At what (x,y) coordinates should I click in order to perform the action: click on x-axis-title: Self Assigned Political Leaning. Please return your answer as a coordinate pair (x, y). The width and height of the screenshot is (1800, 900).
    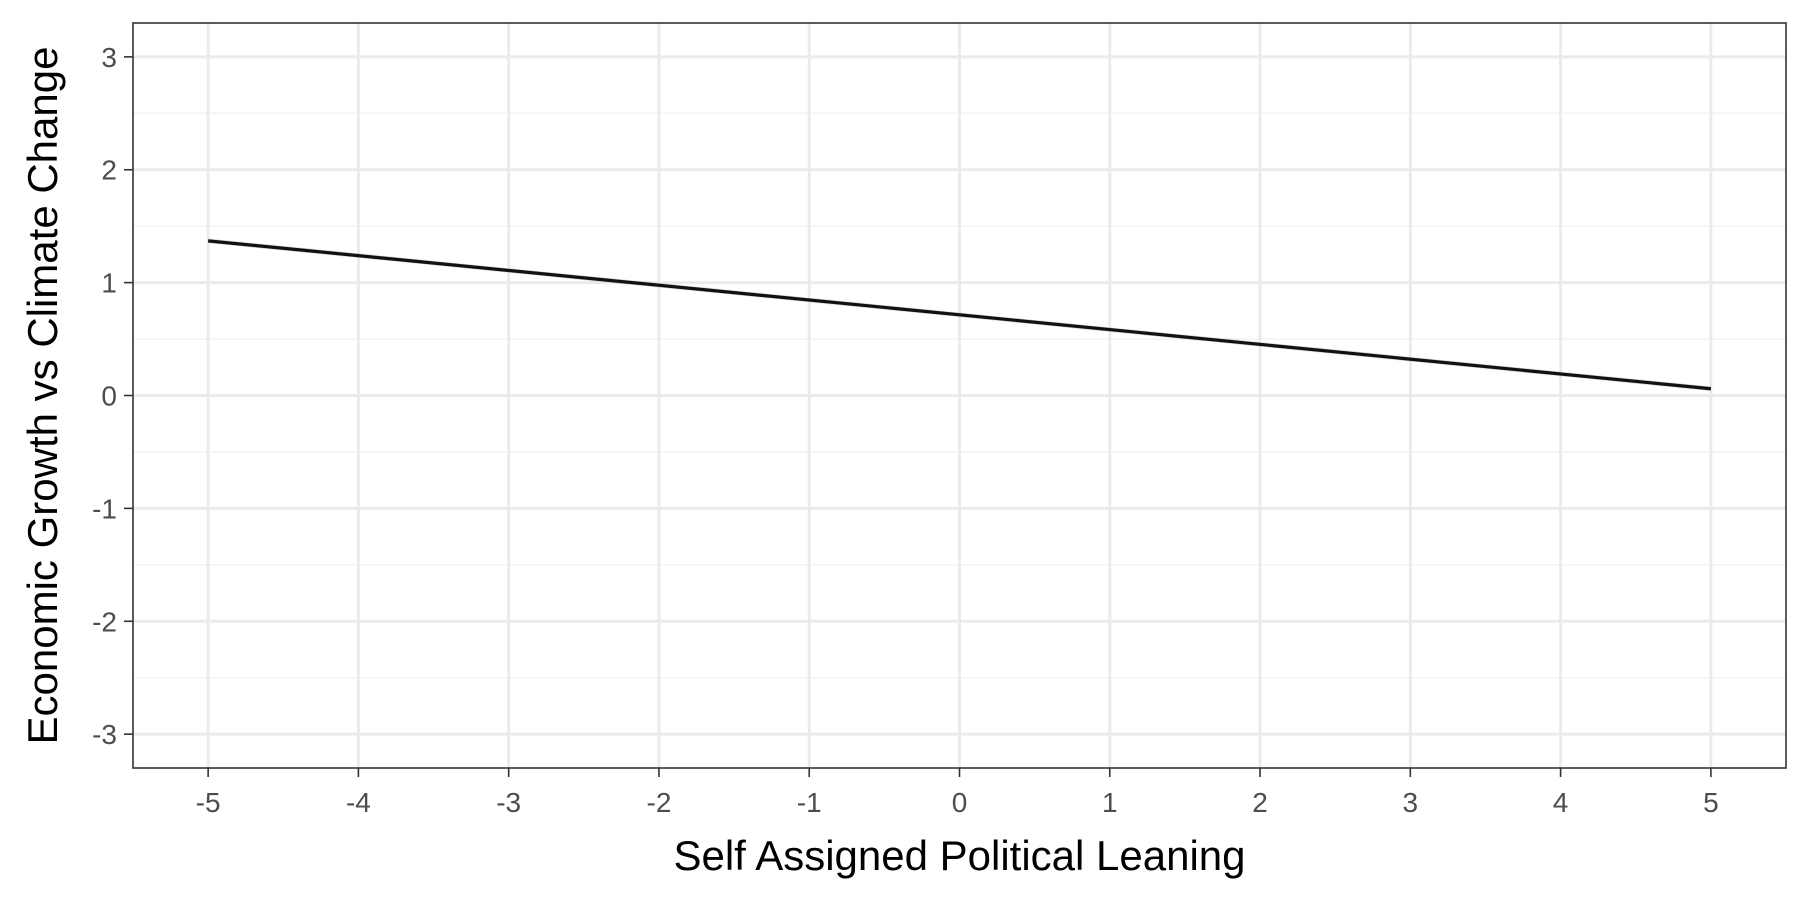
    Looking at the image, I should click on (959, 855).